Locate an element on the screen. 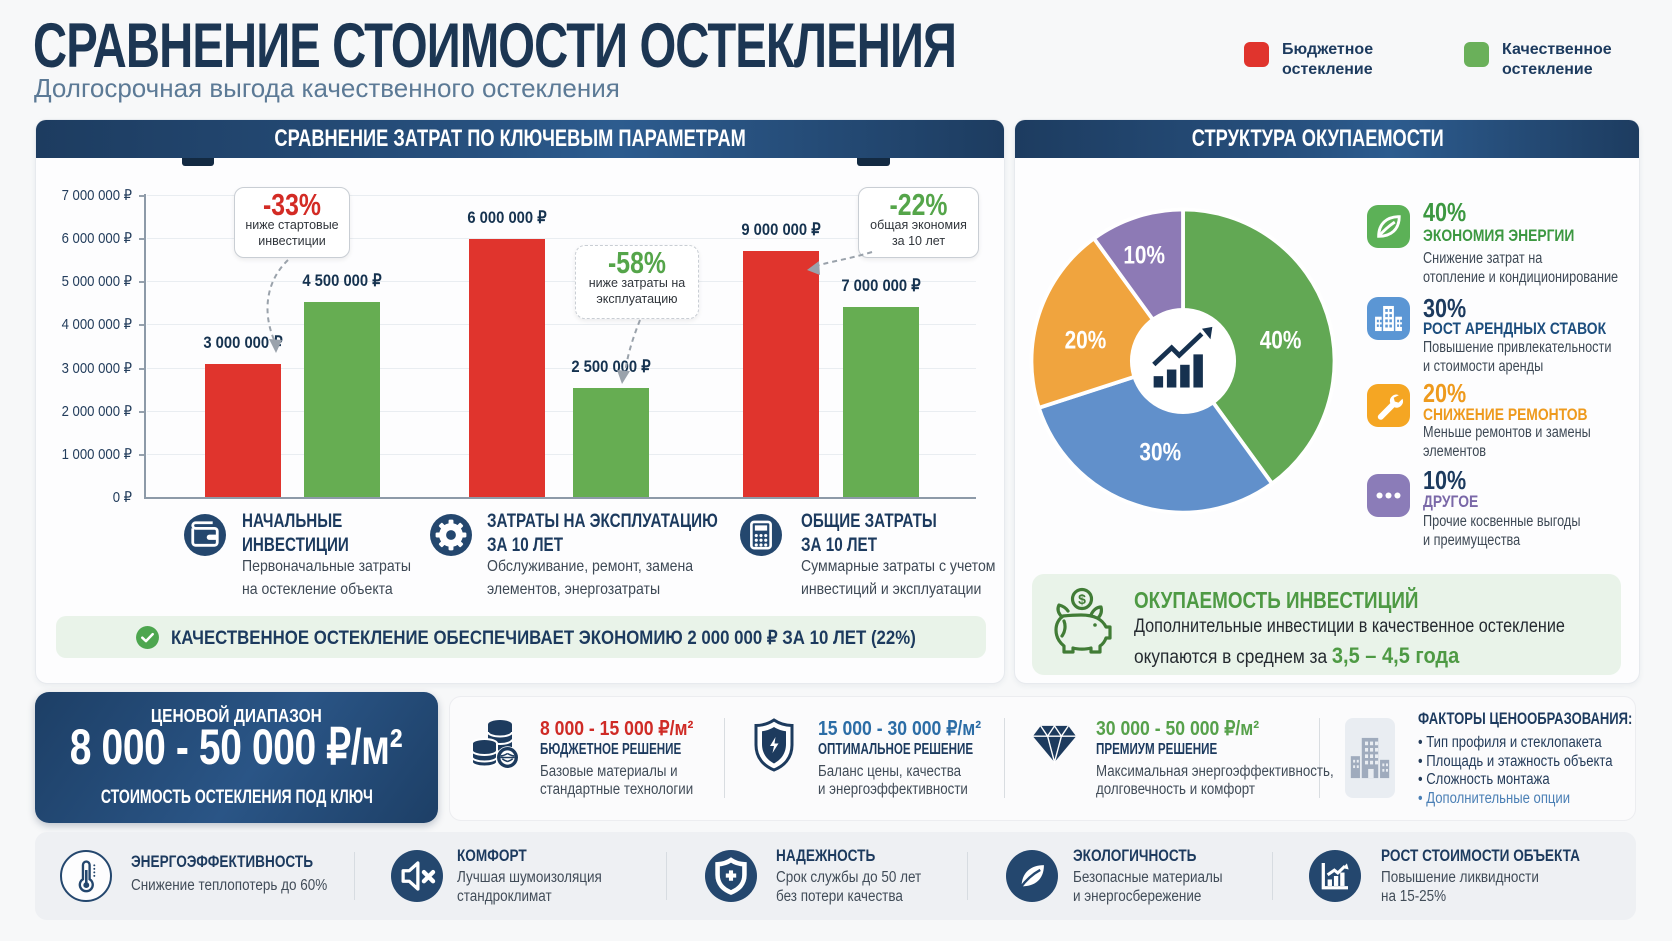 The image size is (1672, 941). svg-text: 40% is located at coordinates (1281, 341).